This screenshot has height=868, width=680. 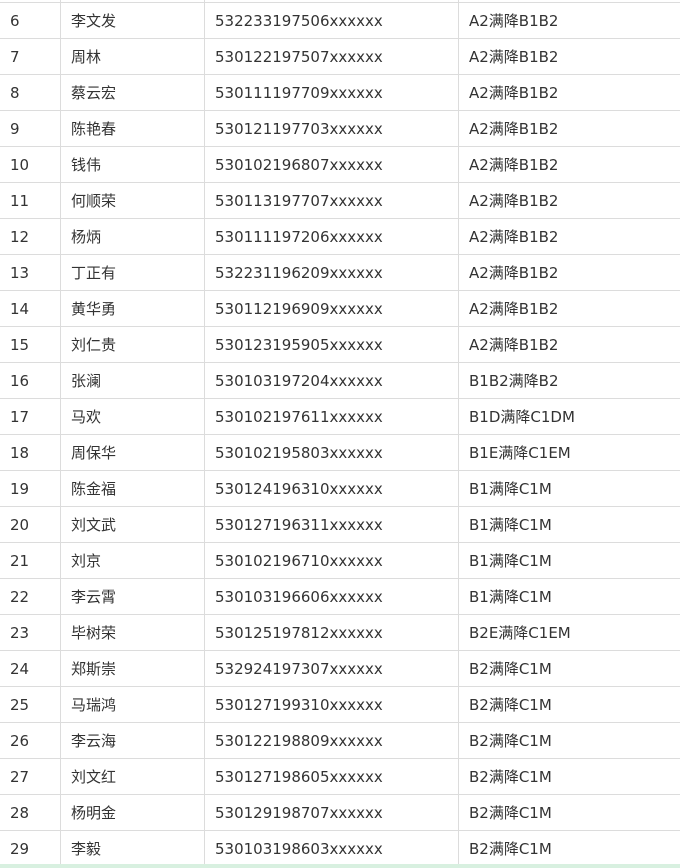 I want to click on row-number-cell: 25, so click(x=30, y=704).